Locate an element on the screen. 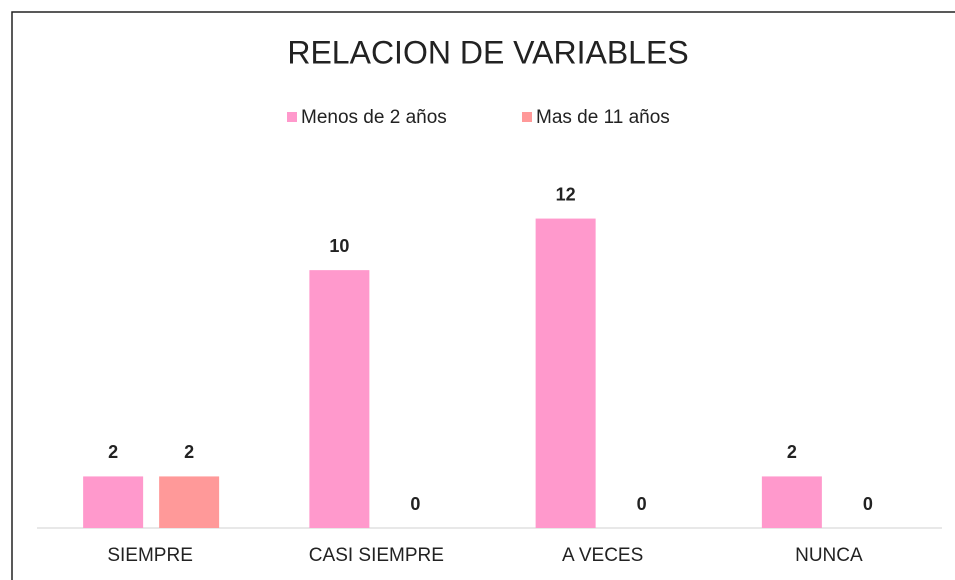 Image resolution: width=955 pixels, height=580 pixels. x-tick-label: A VECES is located at coordinates (602, 555).